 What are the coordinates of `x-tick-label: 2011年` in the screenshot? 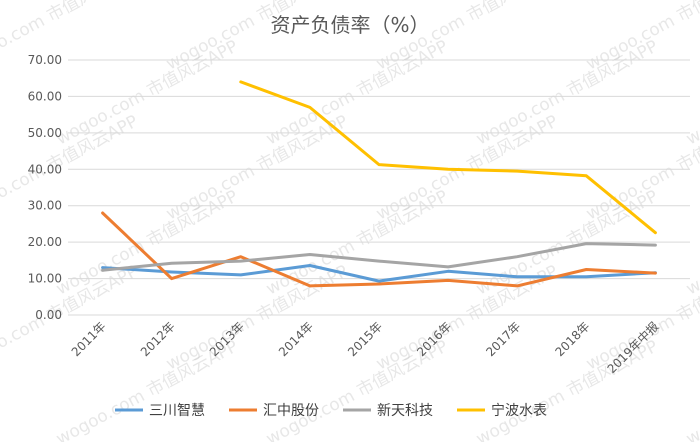 It's located at (89, 339).